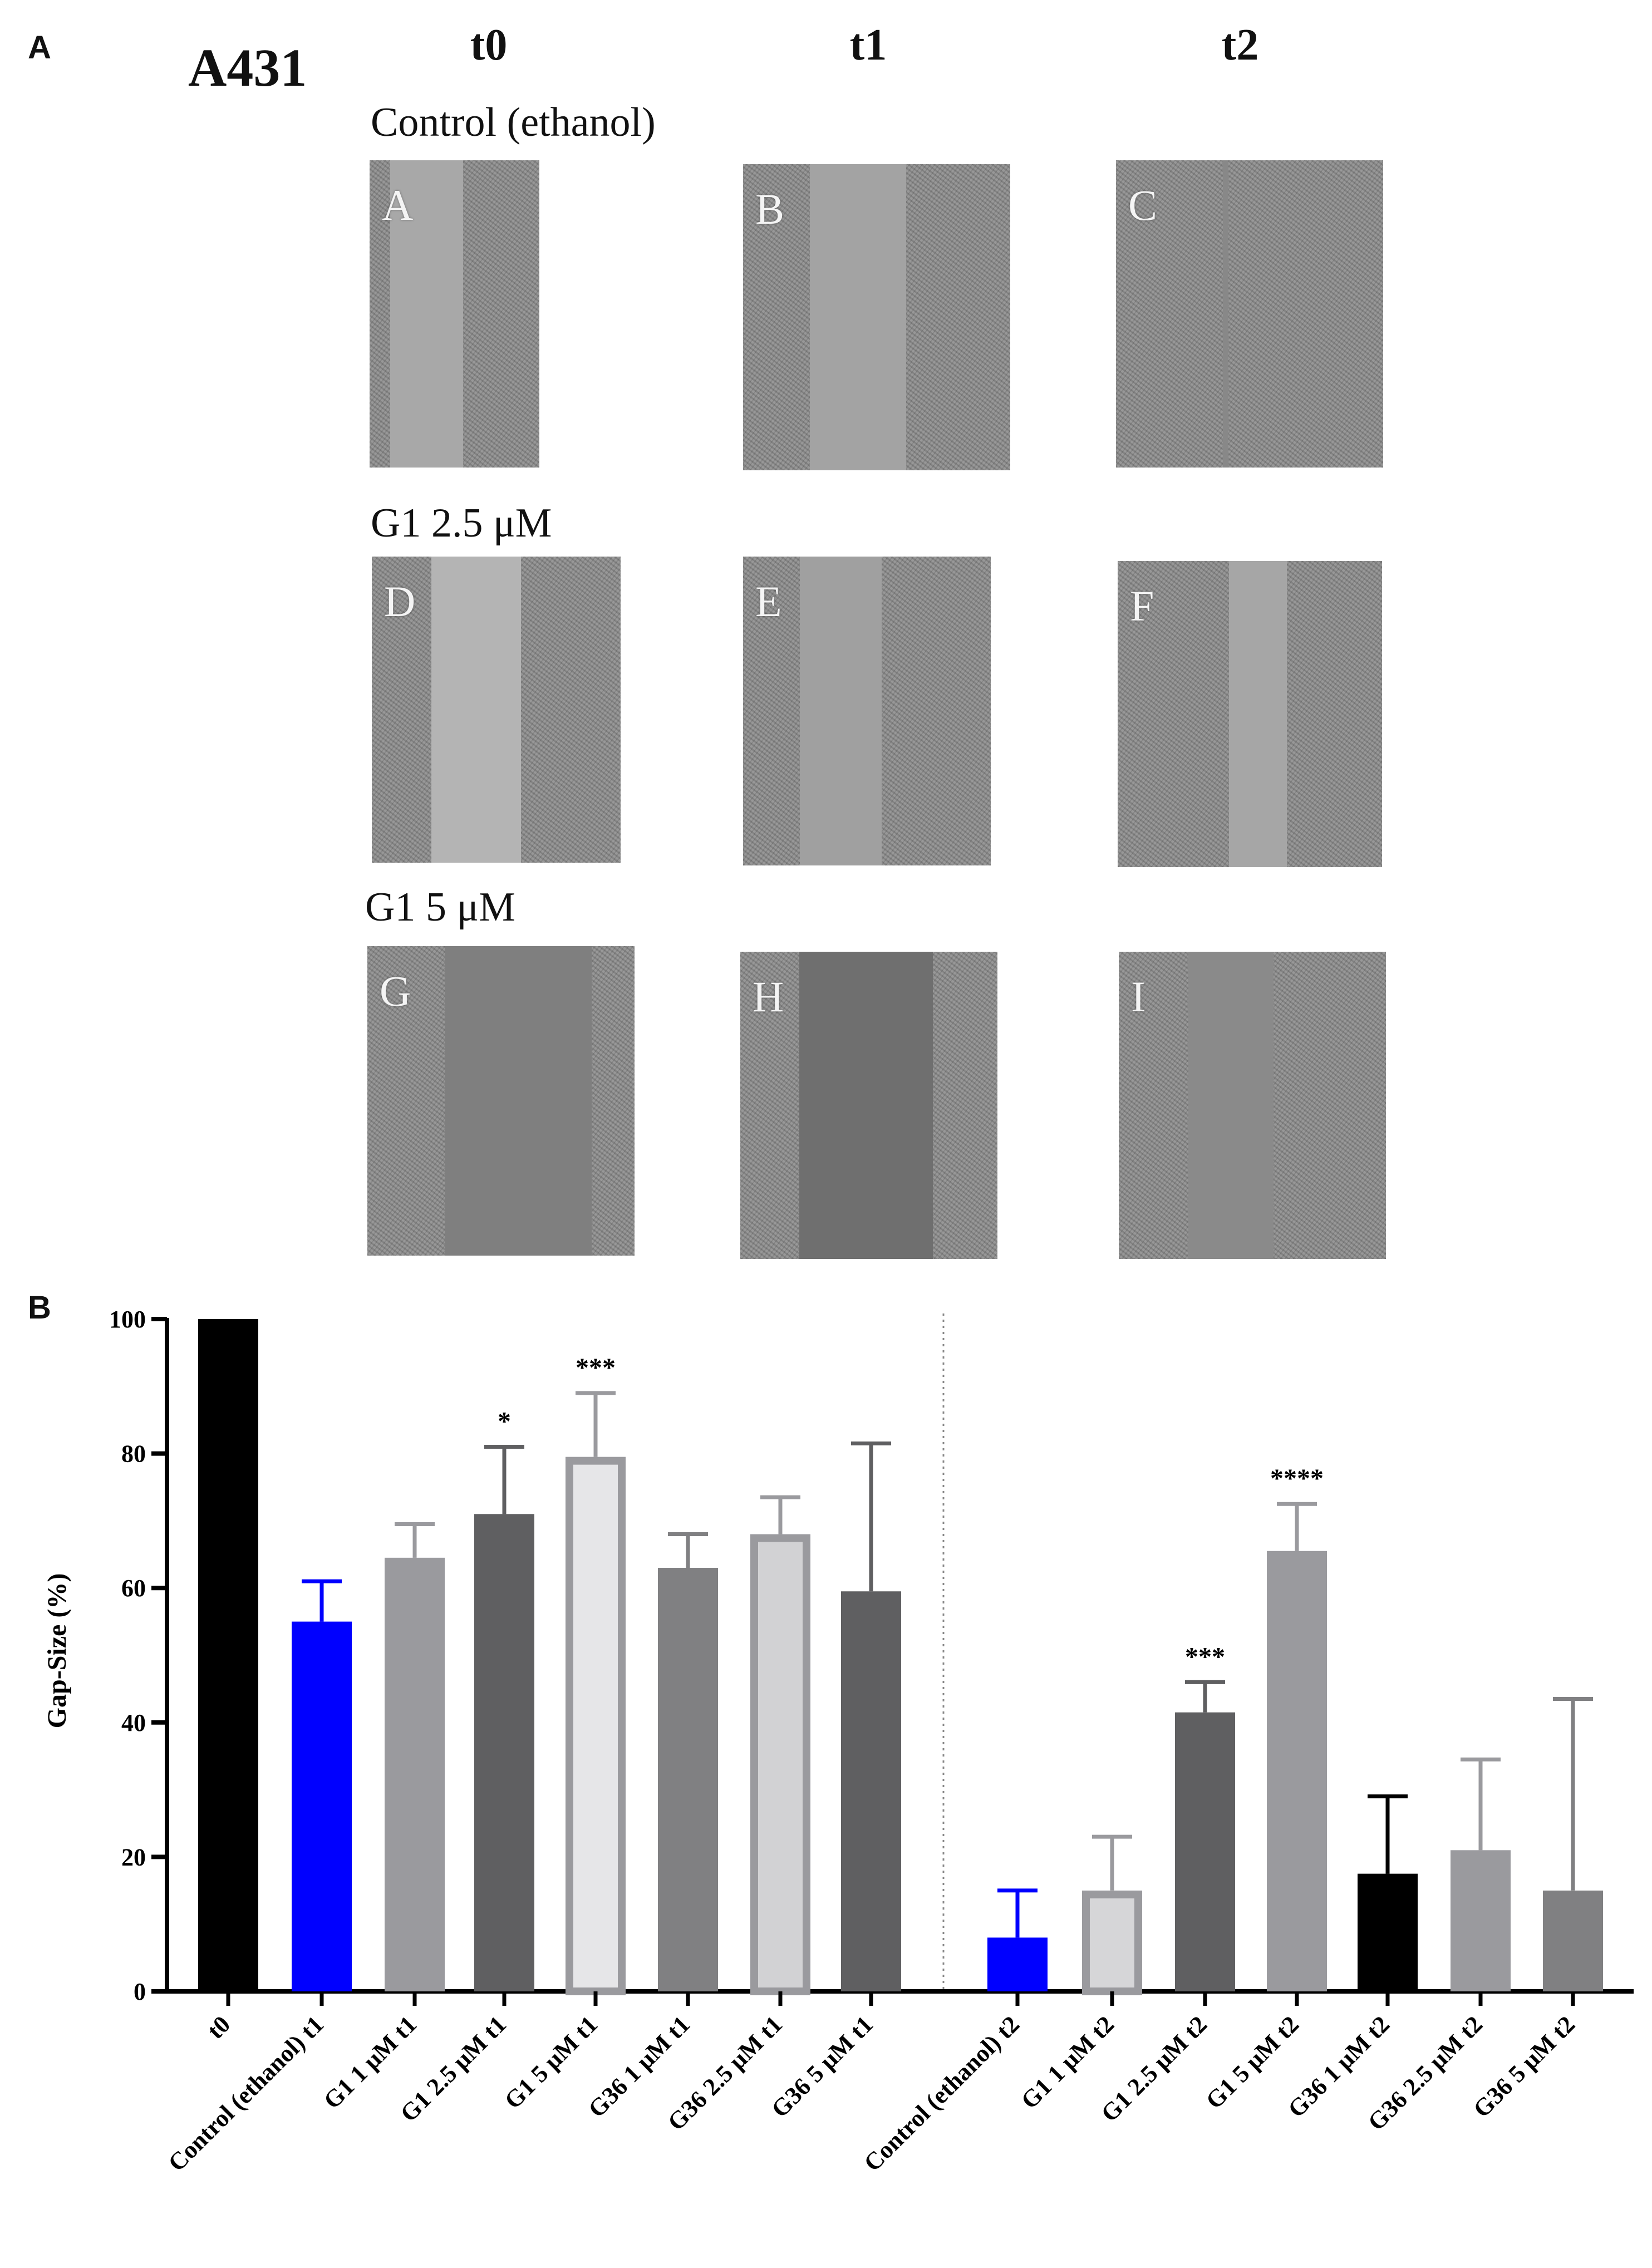 This screenshot has height=2268, width=1652. Describe the element at coordinates (39, 48) in the screenshot. I see `panel-a-letter: A` at that location.